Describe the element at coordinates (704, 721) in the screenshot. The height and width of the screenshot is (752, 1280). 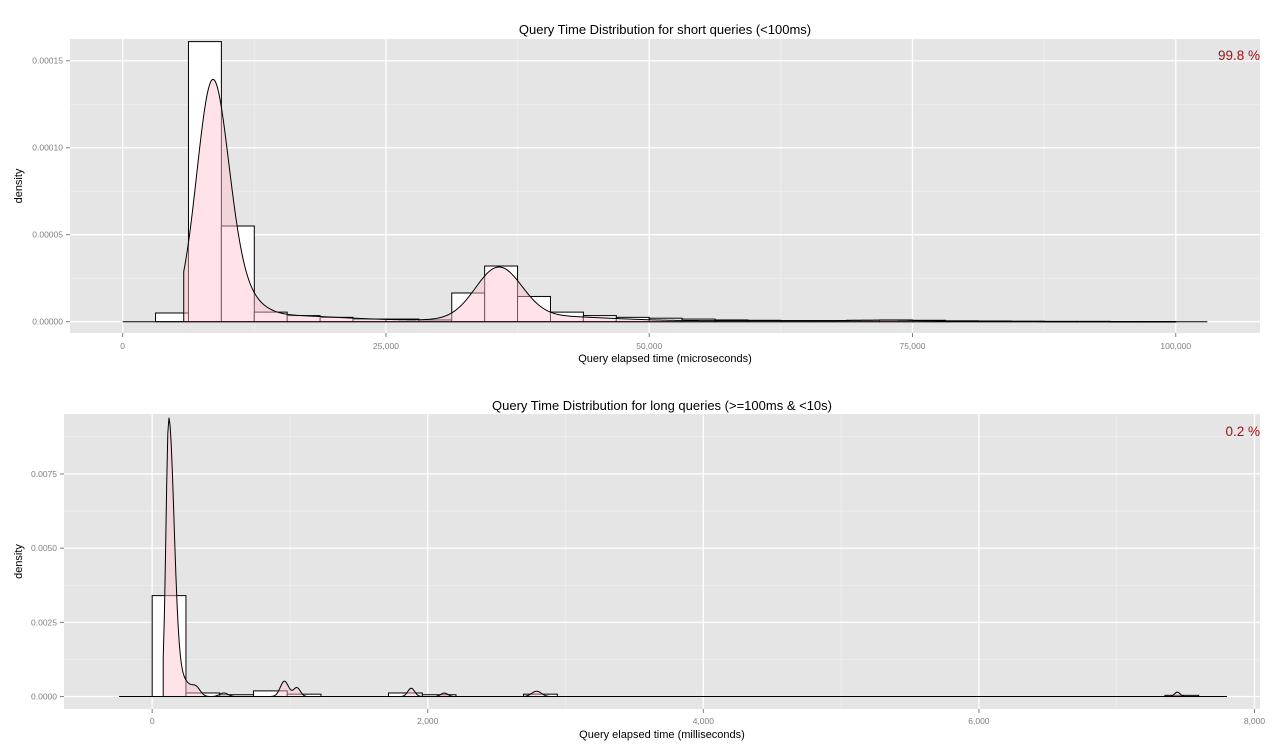
I see `x-tick-label: 4,000` at that location.